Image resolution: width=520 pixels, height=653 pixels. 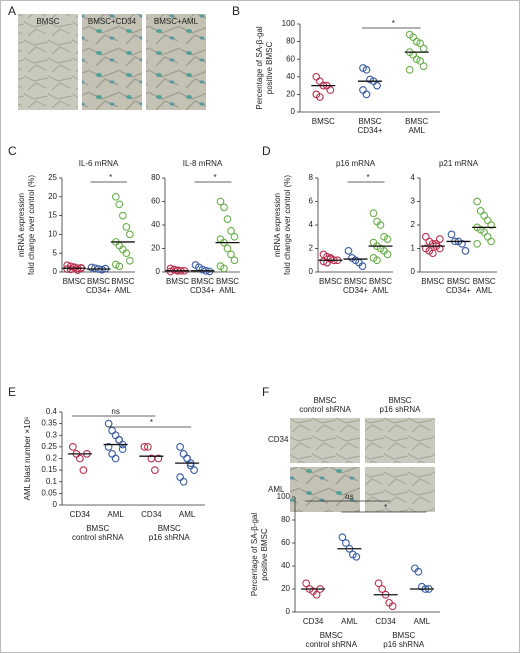 I want to click on y-tick-label: 2, so click(x=413, y=224).